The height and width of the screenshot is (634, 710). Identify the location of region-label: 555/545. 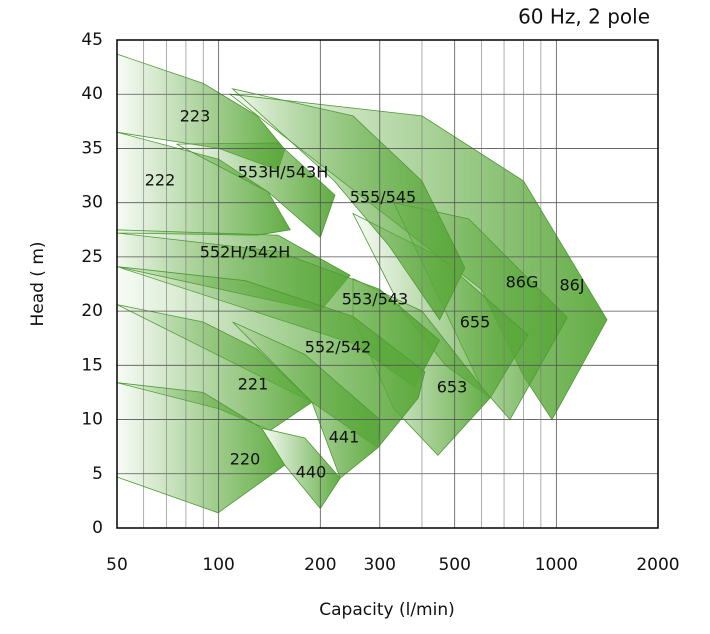
(383, 197).